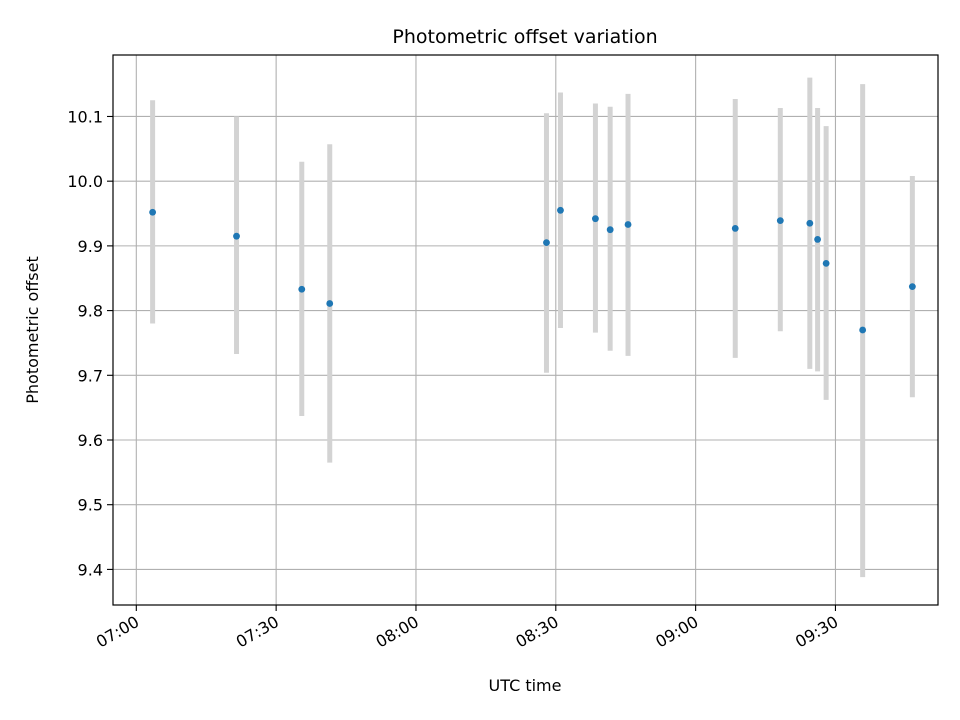 The height and width of the screenshot is (720, 960). What do you see at coordinates (536, 632) in the screenshot?
I see `x-tick-label: 08:30` at bounding box center [536, 632].